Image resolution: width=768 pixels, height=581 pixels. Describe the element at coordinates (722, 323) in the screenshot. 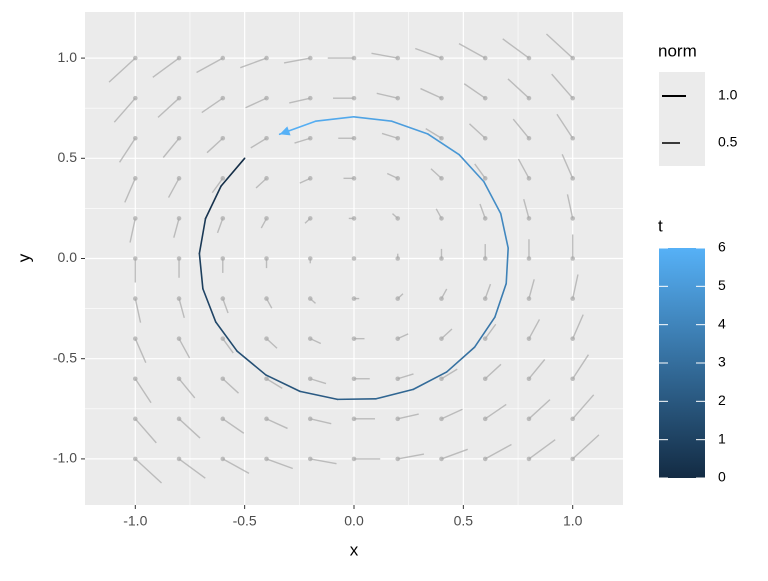

I see `colorbar-label: 4` at that location.